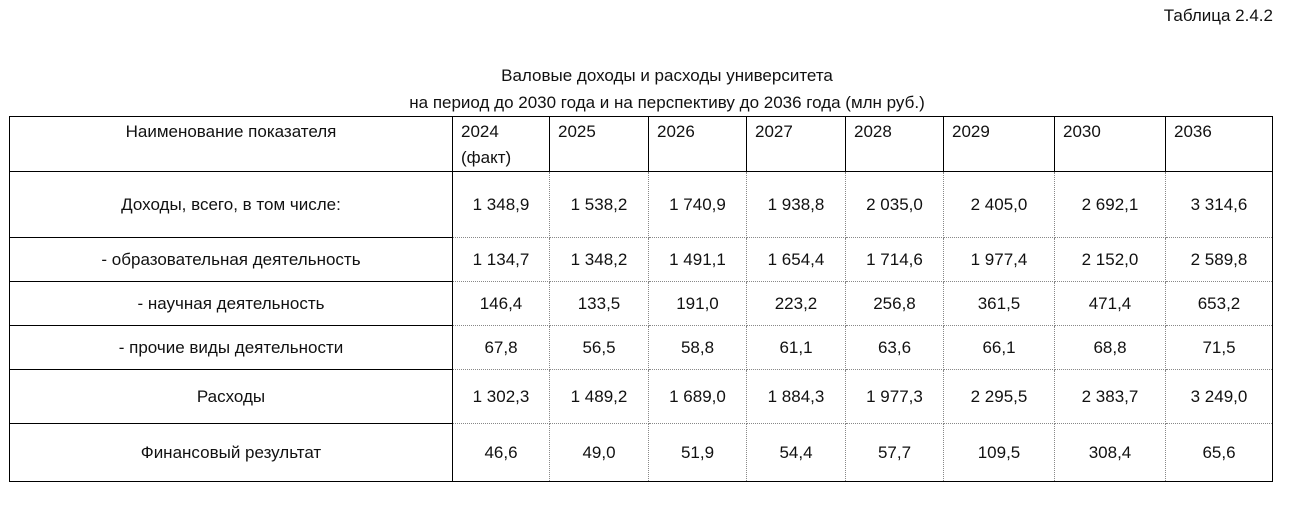 The height and width of the screenshot is (512, 1306). What do you see at coordinates (697, 396) in the screenshot?
I see `cell-value: 1 689,0` at bounding box center [697, 396].